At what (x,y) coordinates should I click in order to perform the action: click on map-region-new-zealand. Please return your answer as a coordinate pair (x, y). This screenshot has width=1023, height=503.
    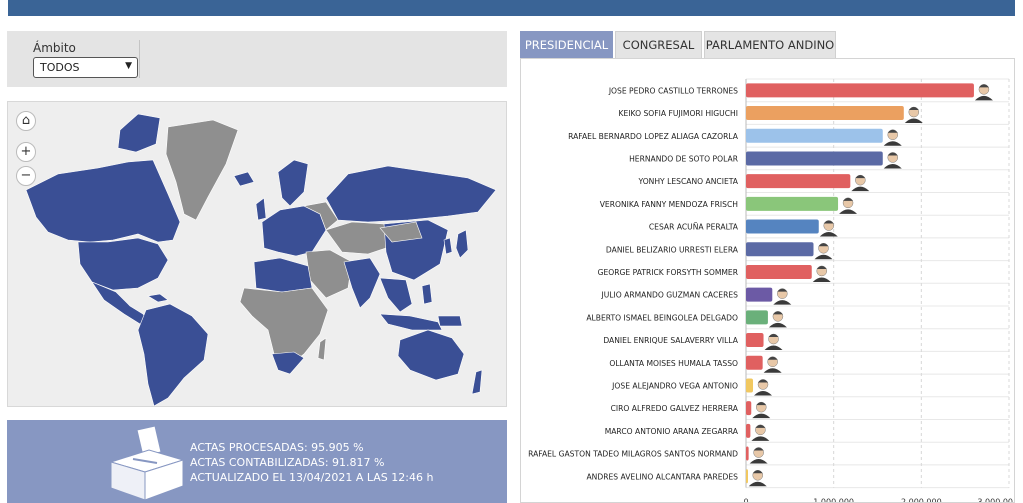
    Looking at the image, I should click on (477, 382).